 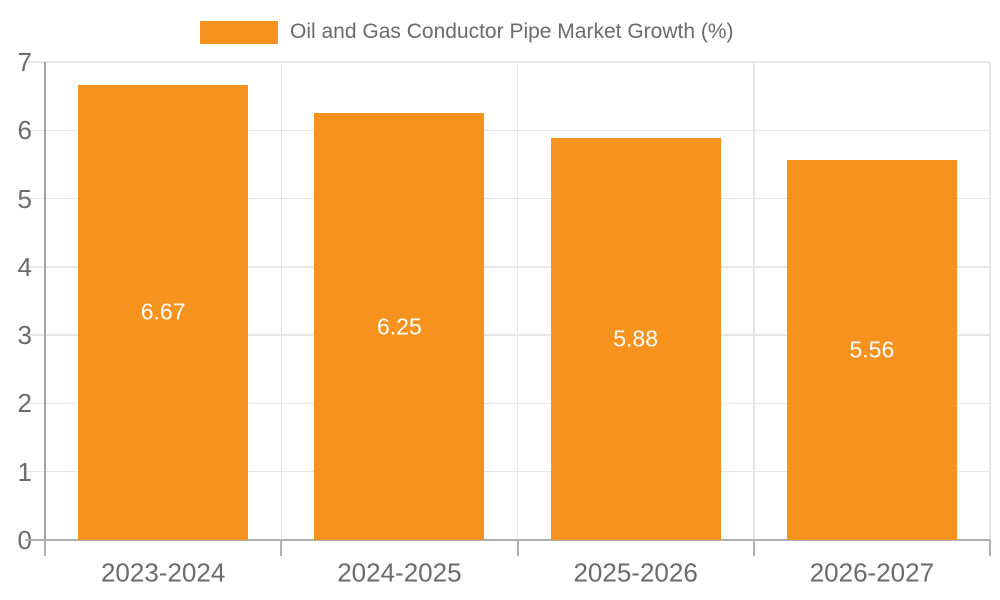 What do you see at coordinates (163, 572) in the screenshot?
I see `x-axis-category-label: 2023-2024` at bounding box center [163, 572].